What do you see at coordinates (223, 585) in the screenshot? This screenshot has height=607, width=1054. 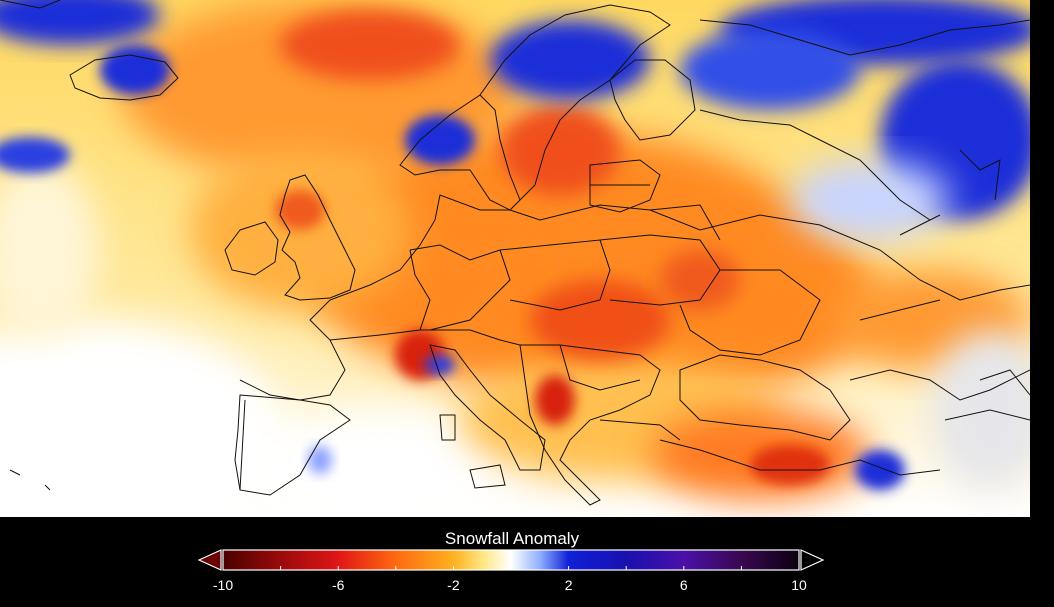 I see `colorbar-tick-label: -10` at bounding box center [223, 585].